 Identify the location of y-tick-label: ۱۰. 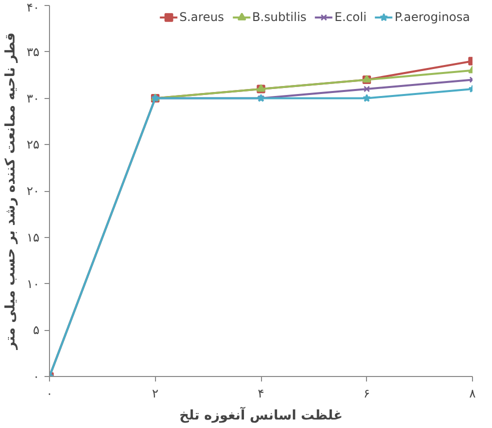
(33, 283).